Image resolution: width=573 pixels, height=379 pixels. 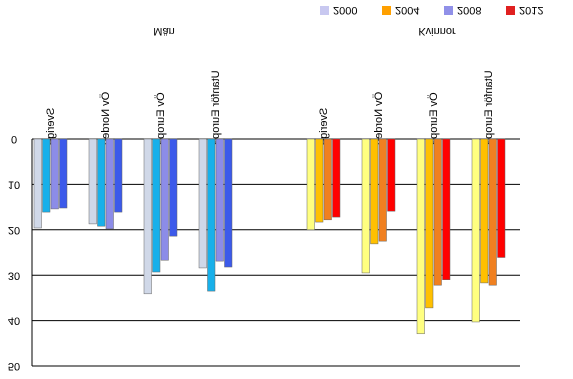 I want to click on group-label: Kvinnor, so click(x=437, y=31).